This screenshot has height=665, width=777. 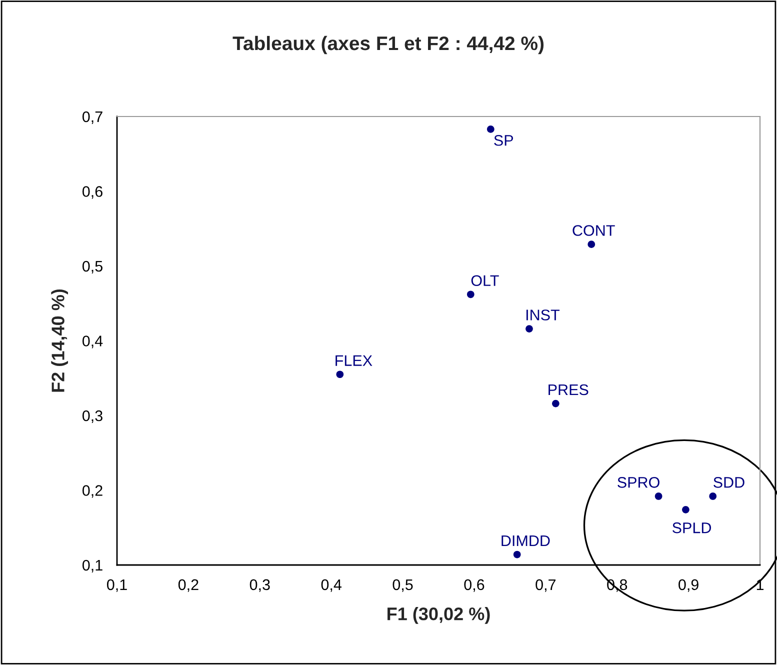 What do you see at coordinates (92, 267) in the screenshot?
I see `y-tick-label: 0,5` at bounding box center [92, 267].